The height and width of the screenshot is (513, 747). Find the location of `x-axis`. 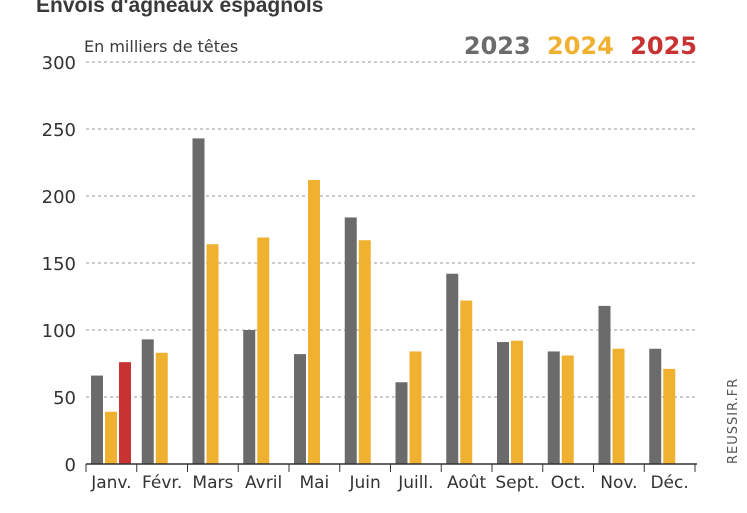

x-axis is located at coordinates (391, 467).